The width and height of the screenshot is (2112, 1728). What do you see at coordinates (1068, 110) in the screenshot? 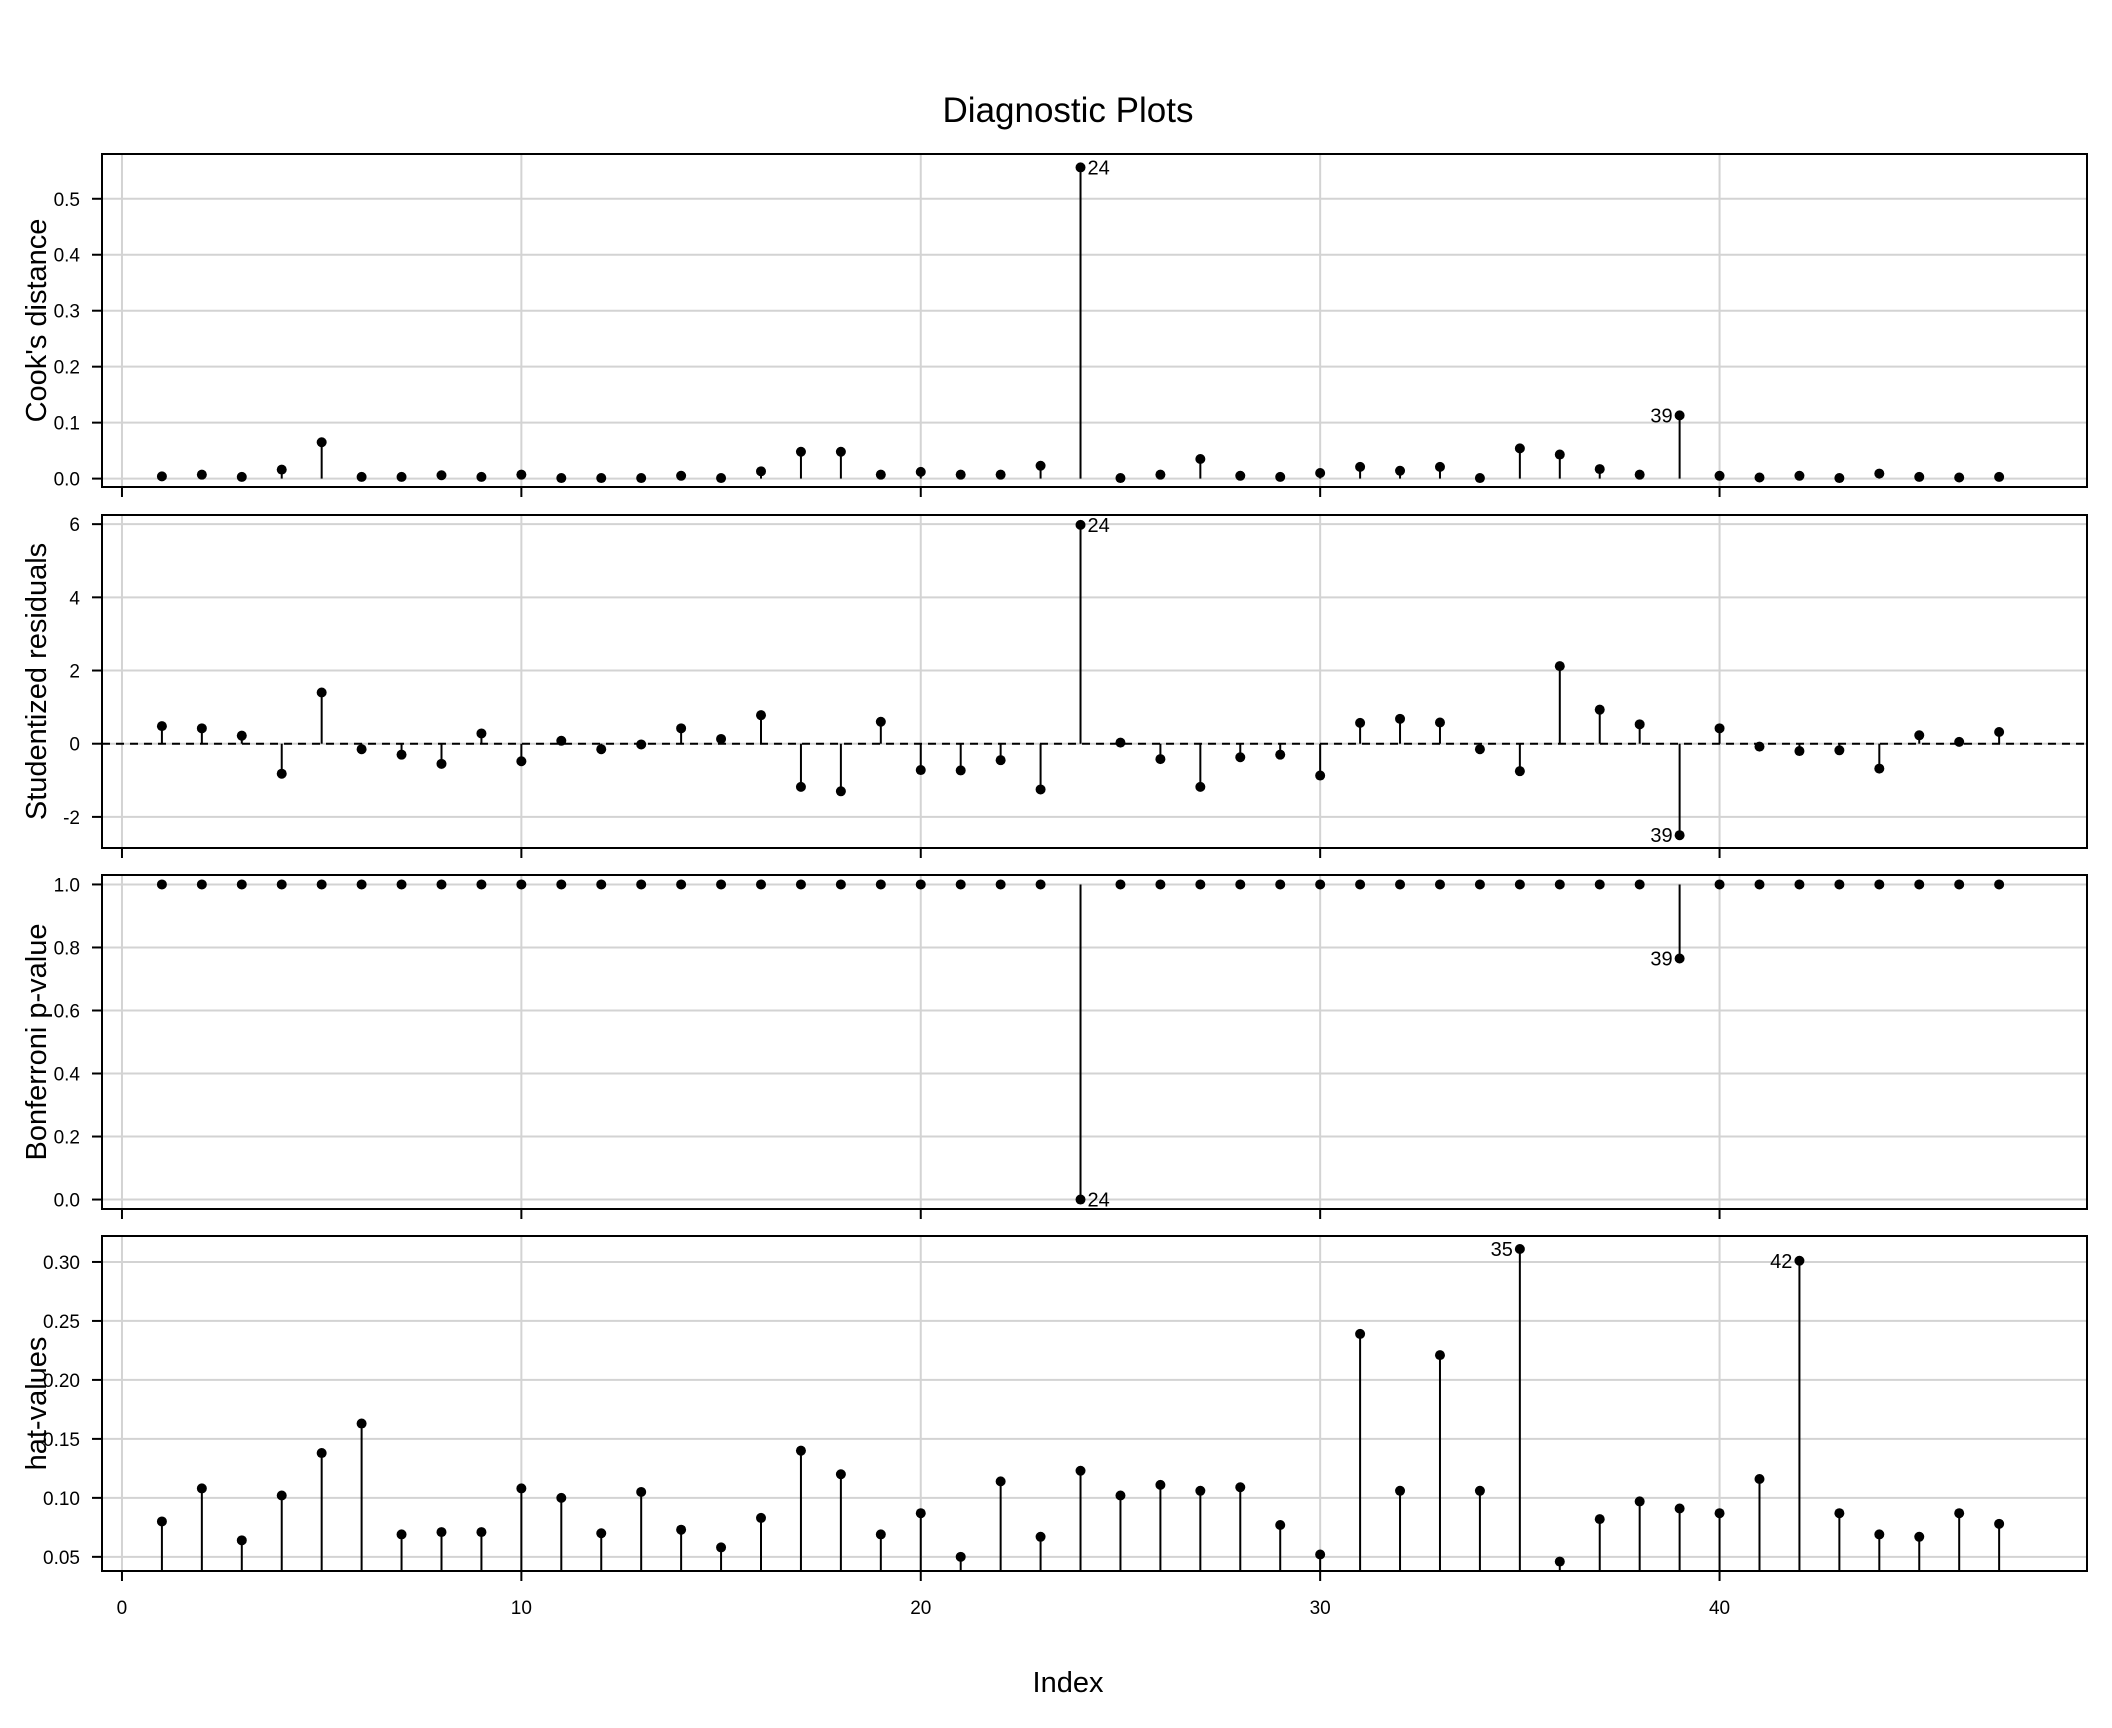
I see `chart-title: Diagnostic Plots` at bounding box center [1068, 110].